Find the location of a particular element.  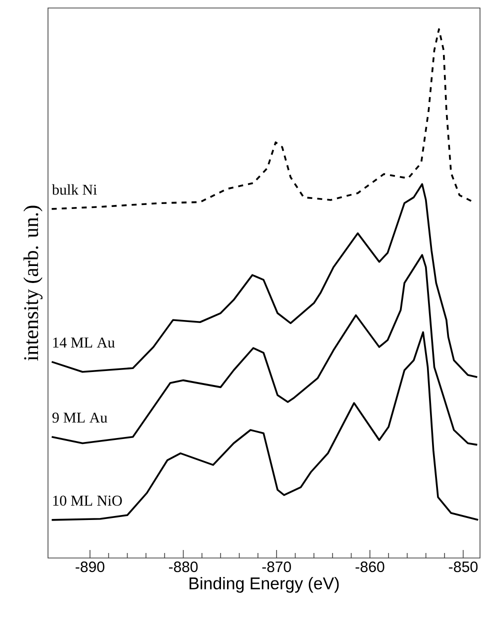

x-tick-label: -860 is located at coordinates (370, 567).